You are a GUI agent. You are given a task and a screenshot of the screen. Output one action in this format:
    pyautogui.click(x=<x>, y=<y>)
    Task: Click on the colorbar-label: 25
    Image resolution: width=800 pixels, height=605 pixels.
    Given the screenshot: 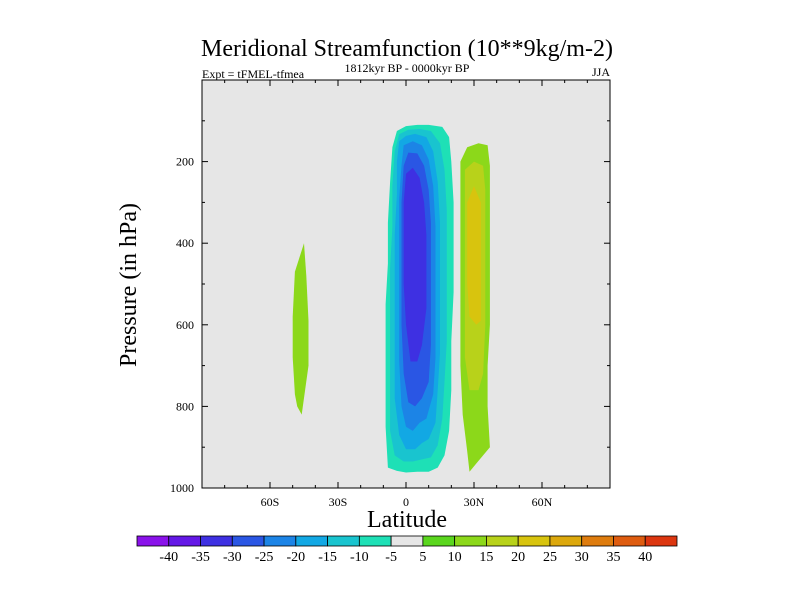 What is the action you would take?
    pyautogui.click(x=550, y=557)
    